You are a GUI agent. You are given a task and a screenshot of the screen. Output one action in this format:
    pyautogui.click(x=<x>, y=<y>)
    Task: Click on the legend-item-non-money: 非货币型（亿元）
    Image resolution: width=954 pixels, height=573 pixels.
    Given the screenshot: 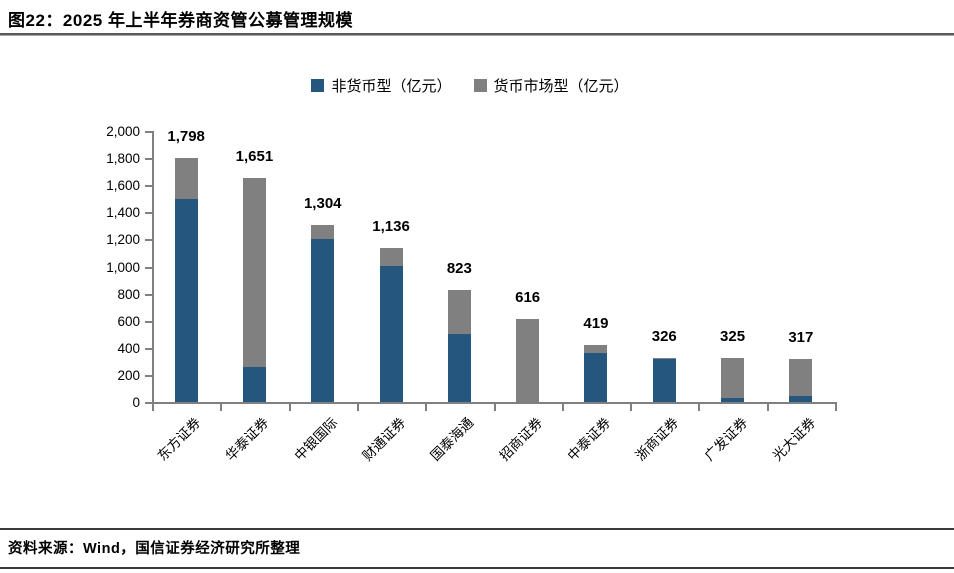 What is the action you would take?
    pyautogui.click(x=381, y=85)
    